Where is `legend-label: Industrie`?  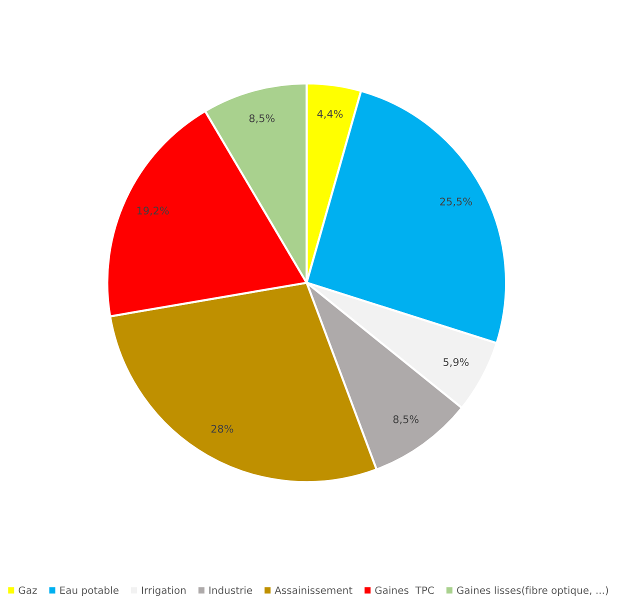
legend-label: Industrie is located at coordinates (230, 590).